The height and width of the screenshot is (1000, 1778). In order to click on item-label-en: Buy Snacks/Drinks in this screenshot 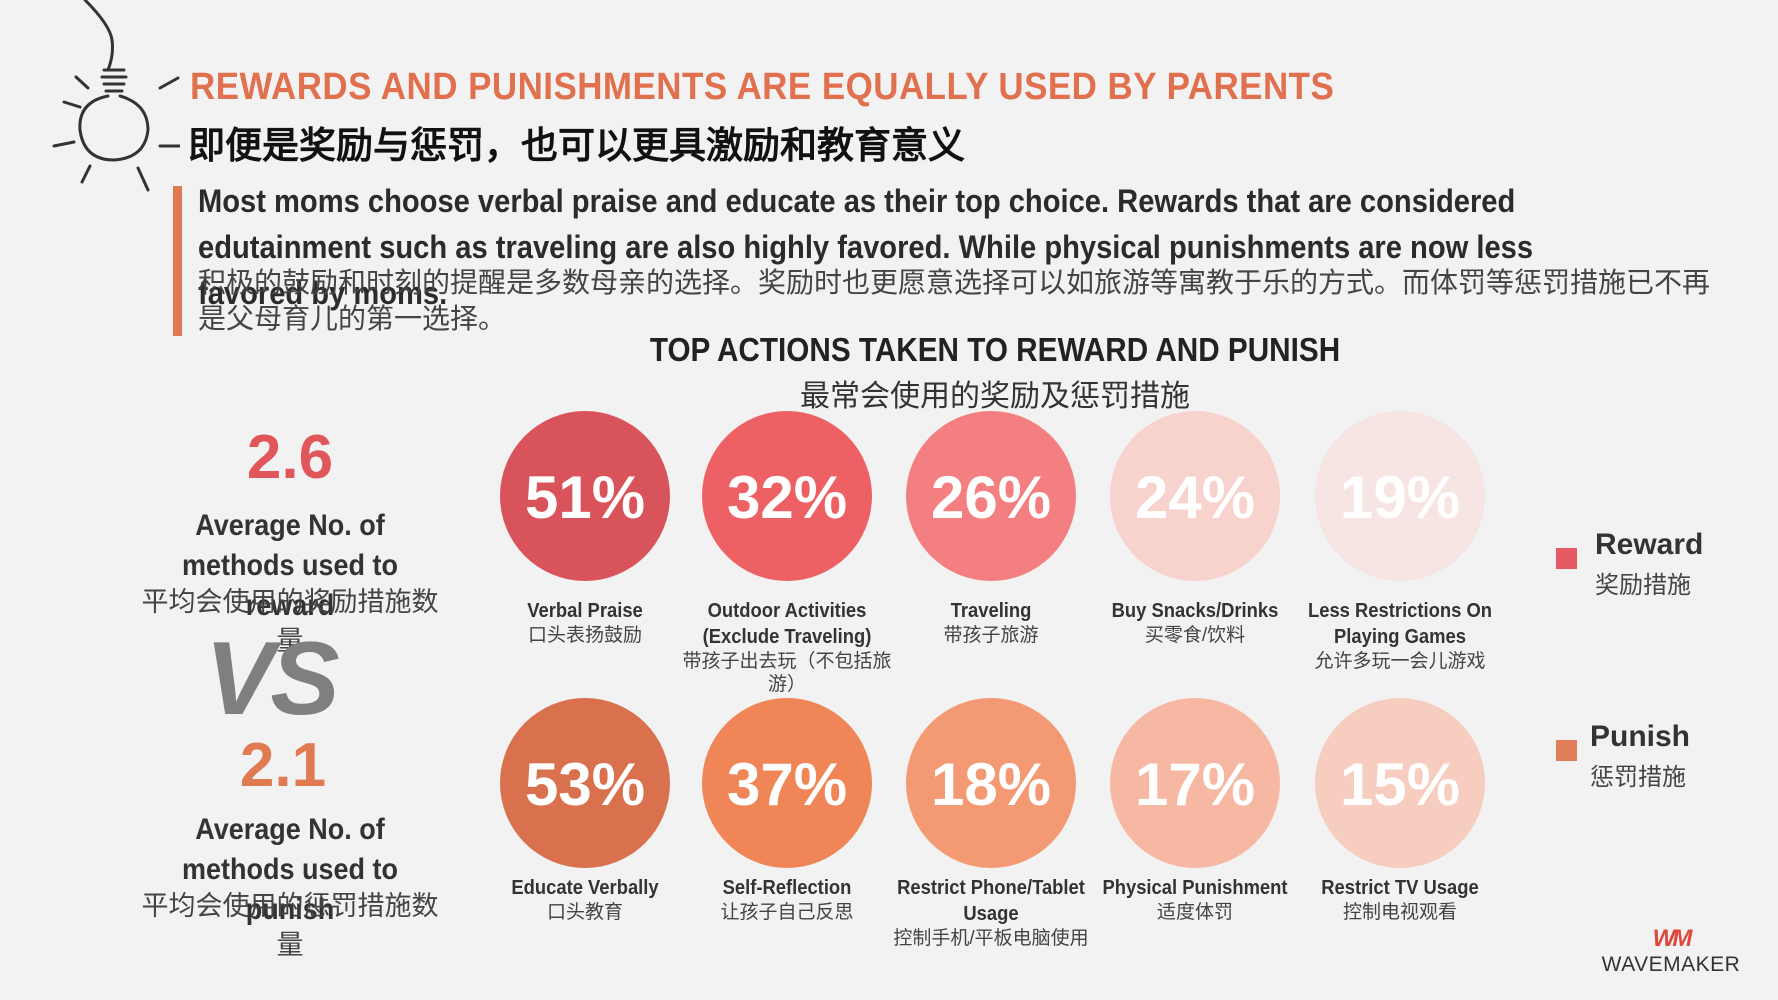, I will do `click(1195, 611)`.